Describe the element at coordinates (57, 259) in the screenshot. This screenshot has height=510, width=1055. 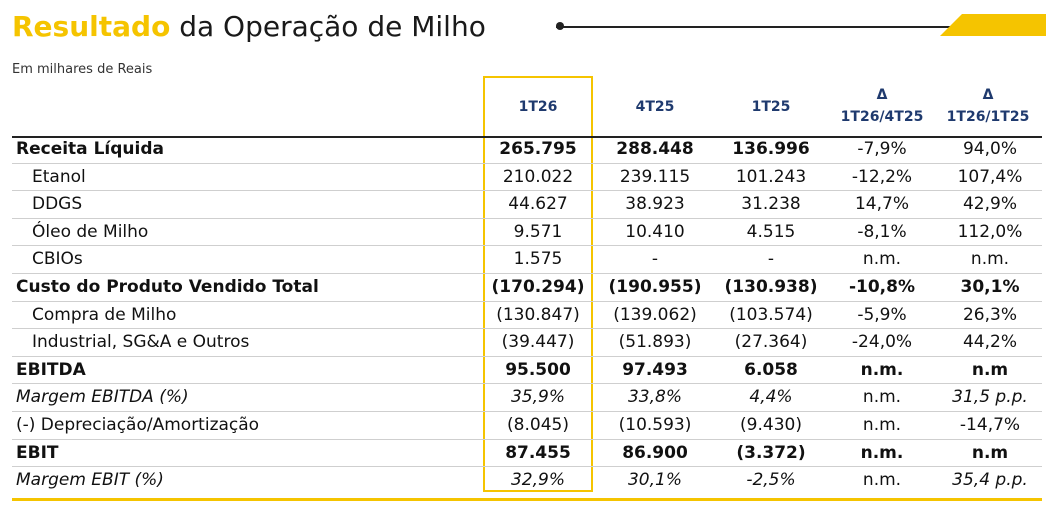
I see `row-label: CBIOs` at that location.